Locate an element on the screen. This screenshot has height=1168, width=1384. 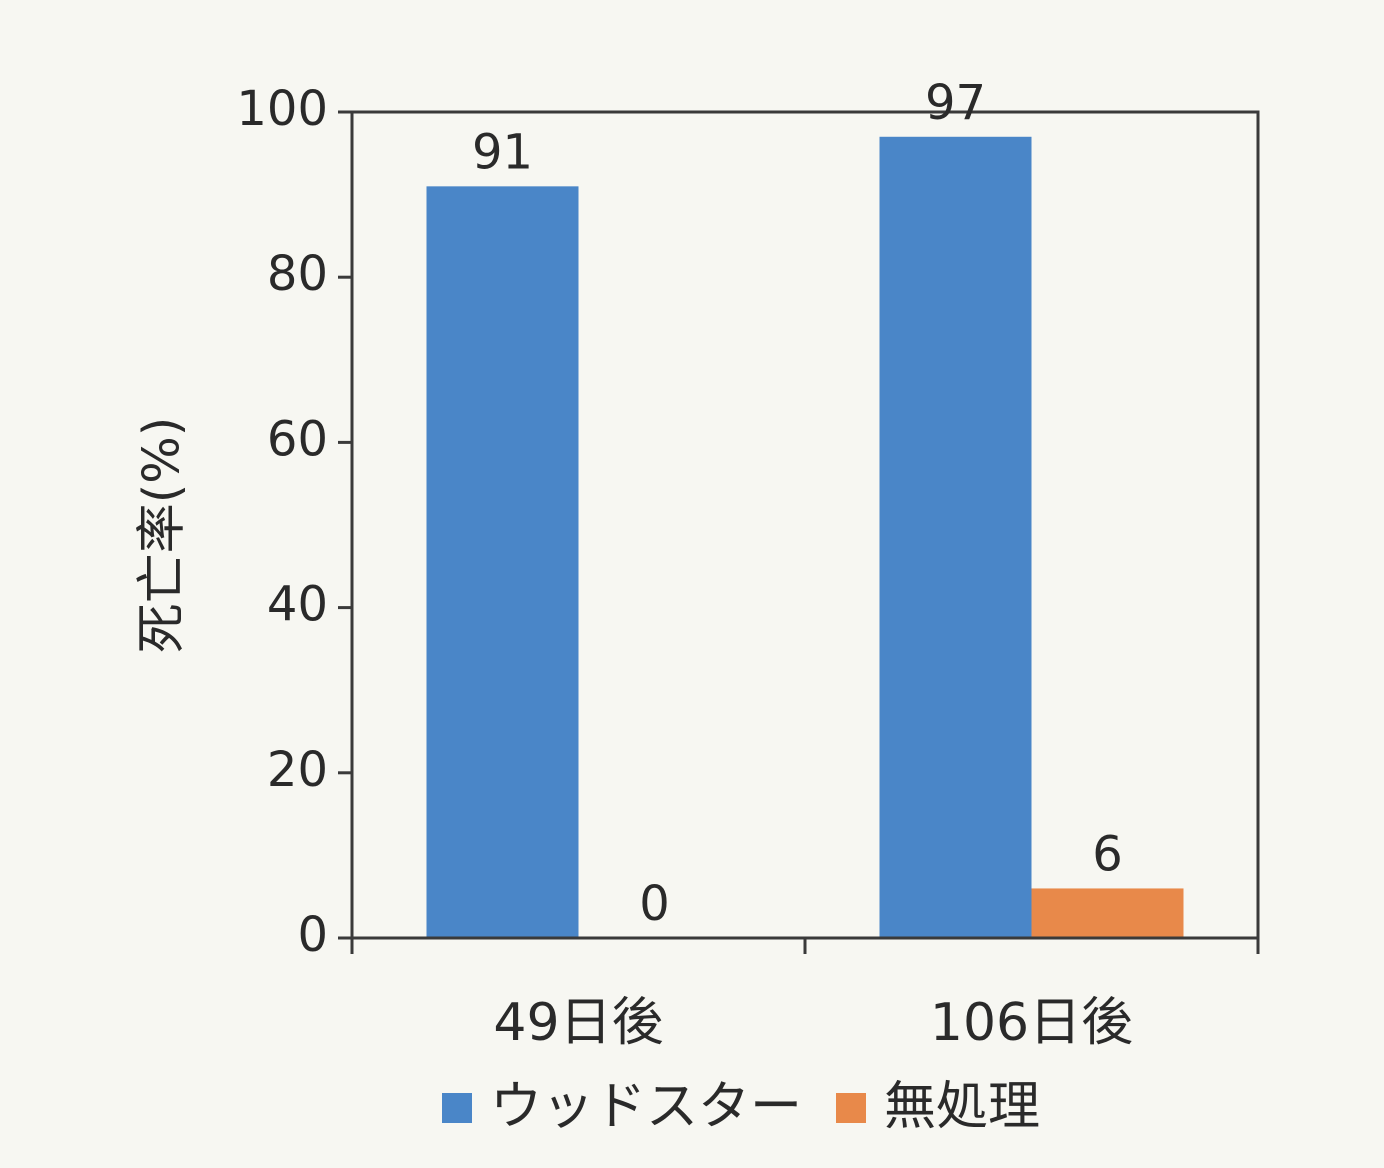
x-category-label: 106日後 is located at coordinates (1031, 1023).